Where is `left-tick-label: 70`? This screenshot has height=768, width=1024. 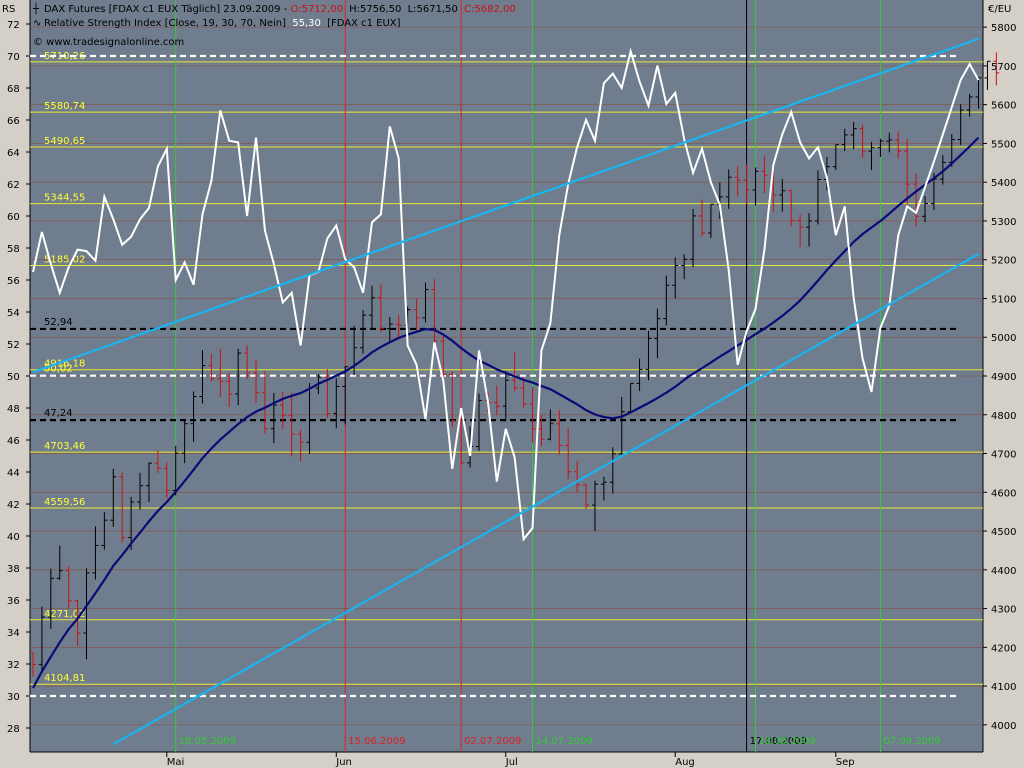 left-tick-label: 70 is located at coordinates (13, 57).